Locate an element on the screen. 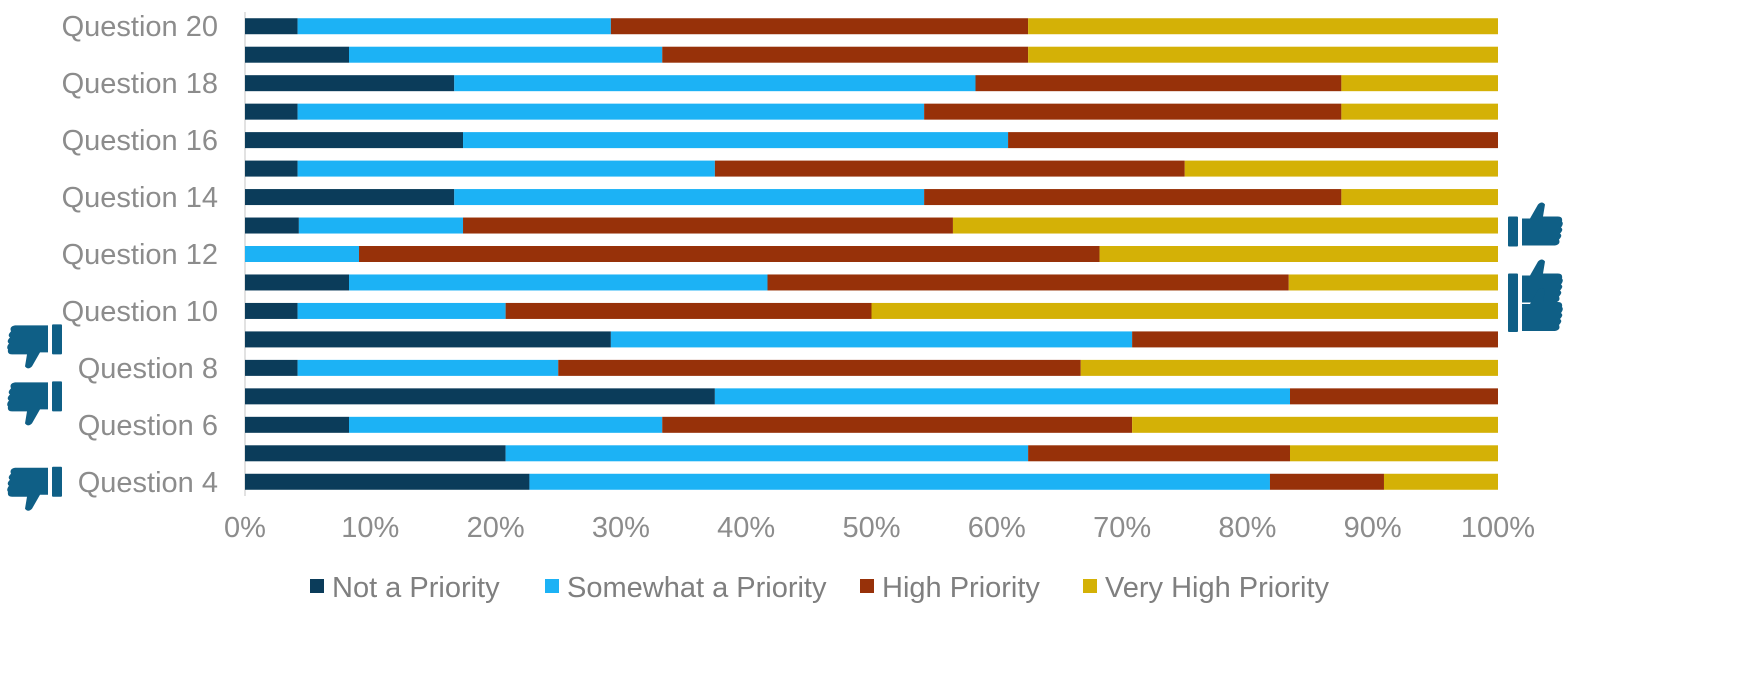 Image resolution: width=1749 pixels, height=674 pixels. bar-question-19-high-priority is located at coordinates (845, 54).